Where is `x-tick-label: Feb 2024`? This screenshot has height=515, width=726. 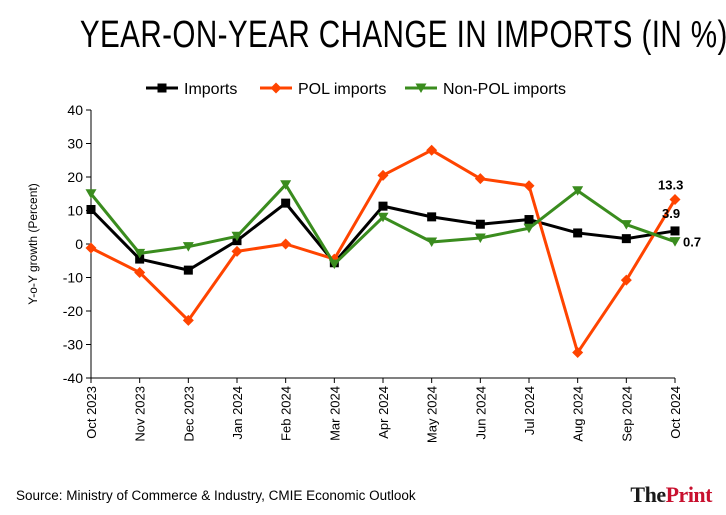
x-tick-label: Feb 2024 is located at coordinates (286, 413).